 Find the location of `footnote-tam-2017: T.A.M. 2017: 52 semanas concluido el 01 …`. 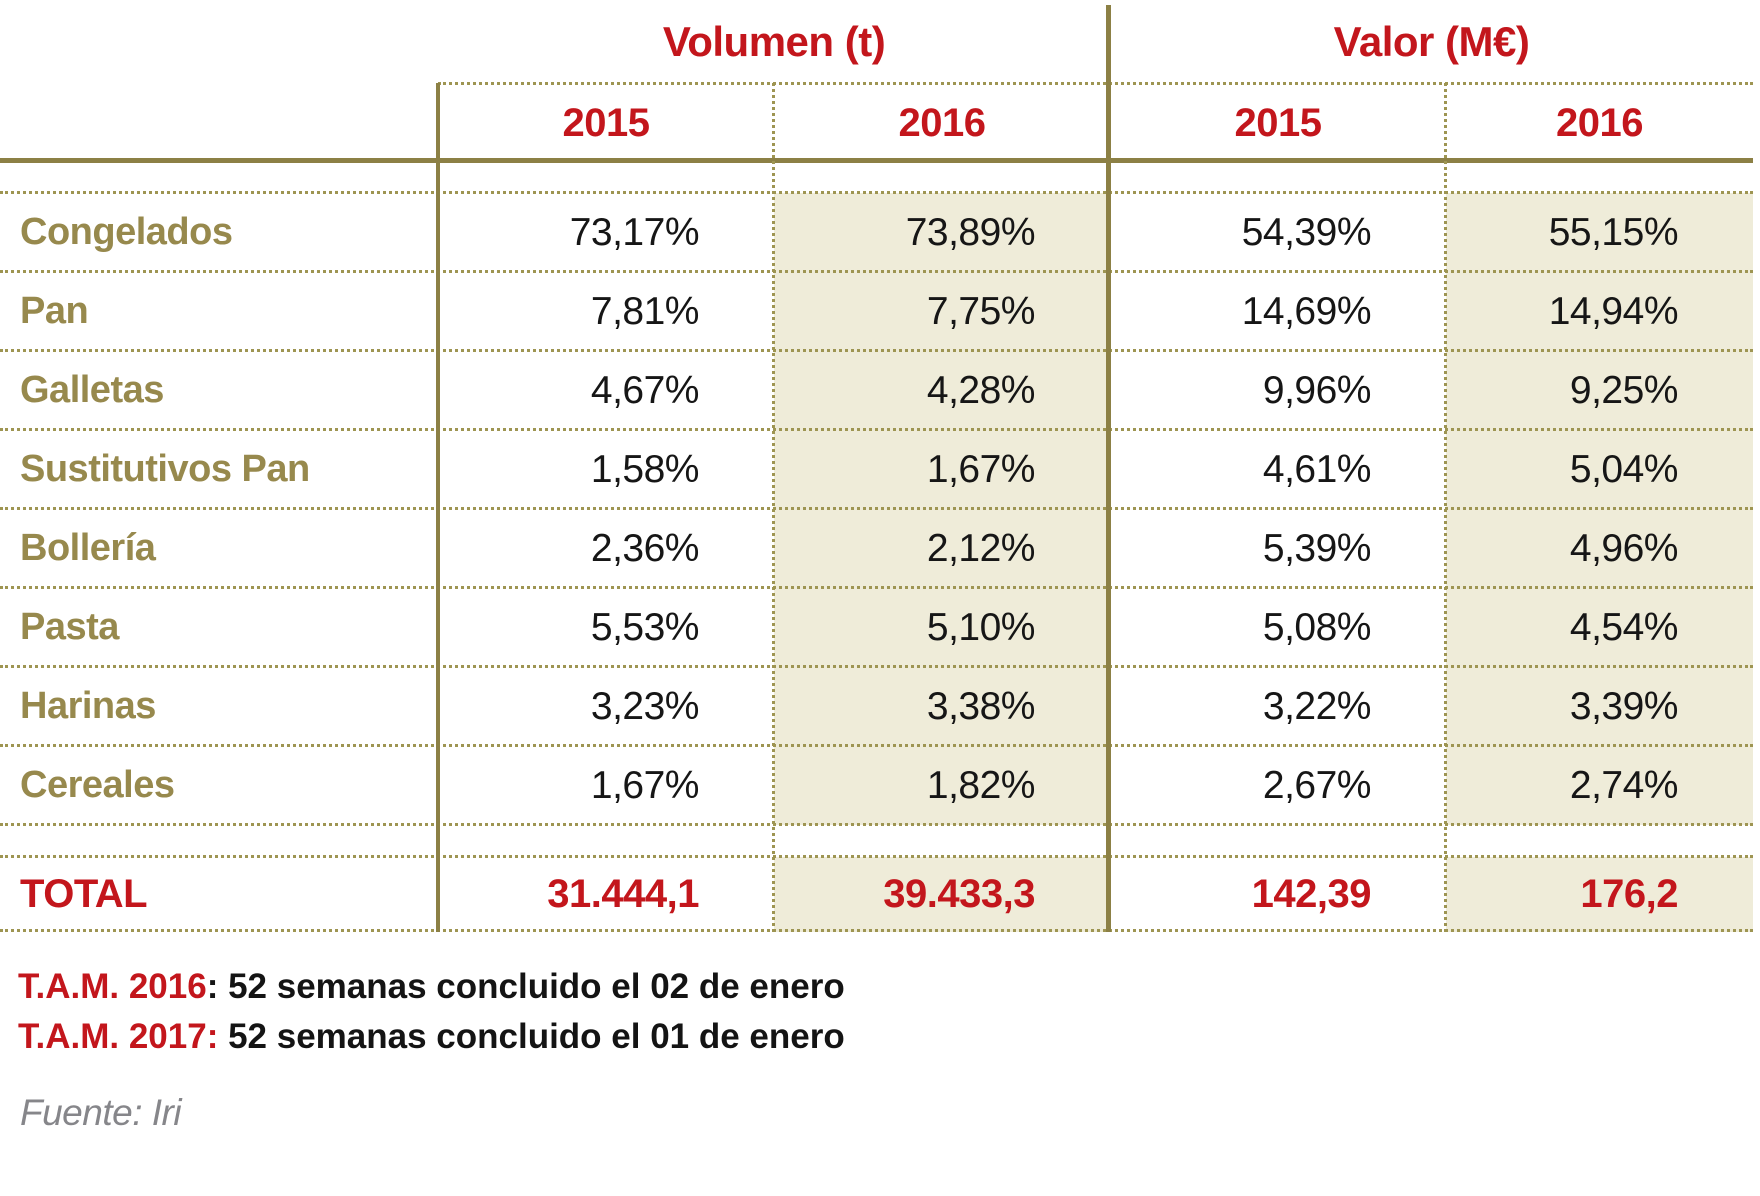

footnote-tam-2017: T.A.M. 2017: 52 semanas concluido el 01 … is located at coordinates (431, 1037).